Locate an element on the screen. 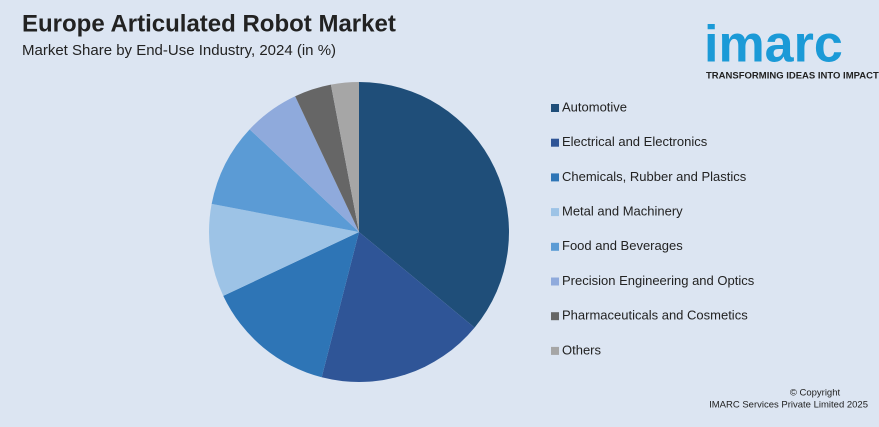 Image resolution: width=879 pixels, height=427 pixels. legend-label: Precision Engineering and Optics is located at coordinates (658, 280).